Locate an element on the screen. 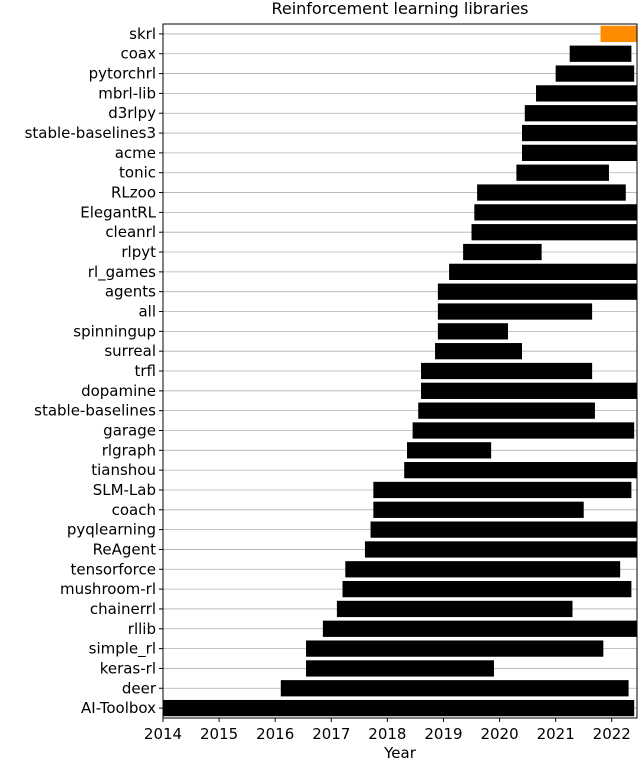 This screenshot has width=640, height=762. y-tick-label: pytorchrl is located at coordinates (122, 74).